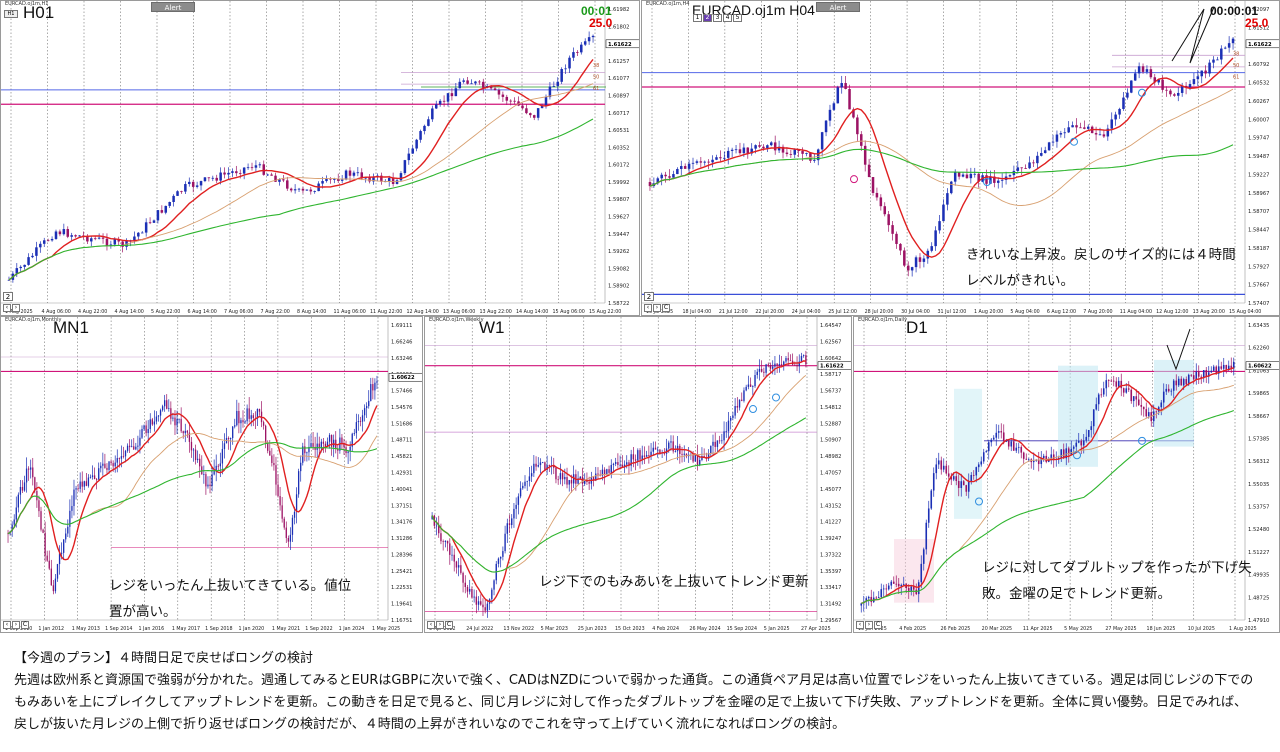 This screenshot has width=1280, height=752. I want to click on h4-page-5: 5, so click(737, 18).